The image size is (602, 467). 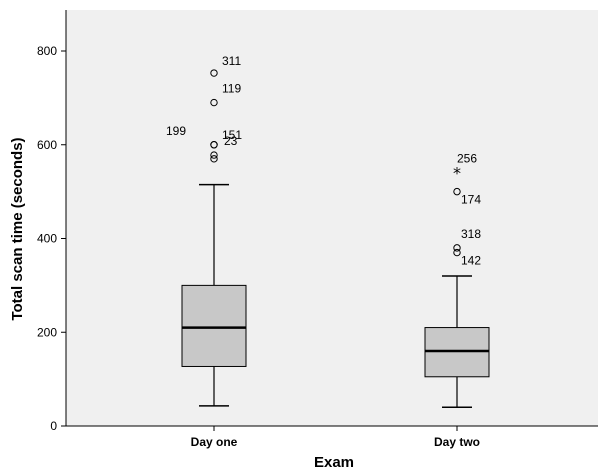 What do you see at coordinates (214, 325) in the screenshot?
I see `box-iqr` at bounding box center [214, 325].